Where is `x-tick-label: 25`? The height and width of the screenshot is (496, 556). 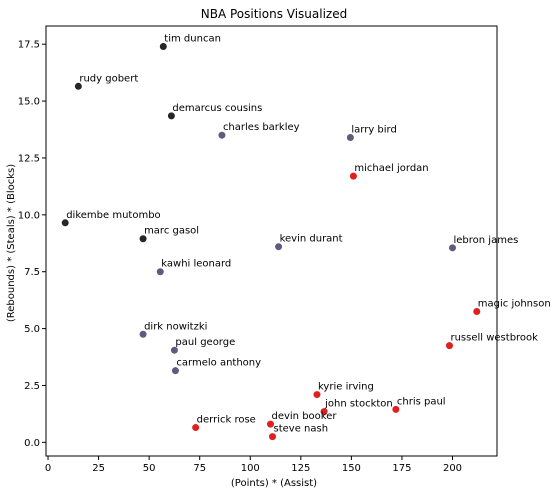 x-tick-label: 25 is located at coordinates (98, 468).